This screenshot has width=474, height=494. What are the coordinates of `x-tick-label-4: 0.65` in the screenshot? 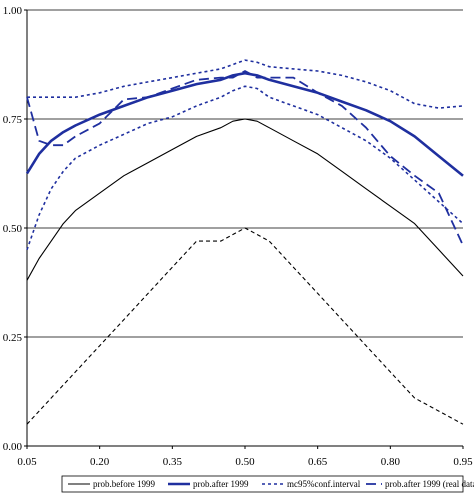 It's located at (318, 462).